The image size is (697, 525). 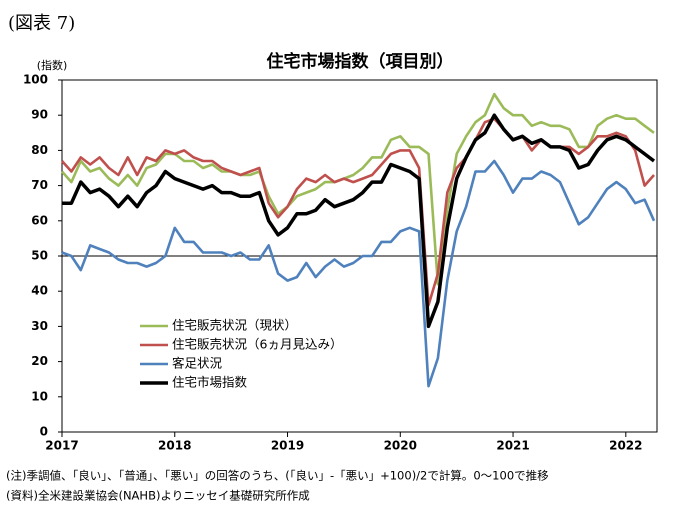 What do you see at coordinates (39, 220) in the screenshot?
I see `y-tick-label: 60` at bounding box center [39, 220].